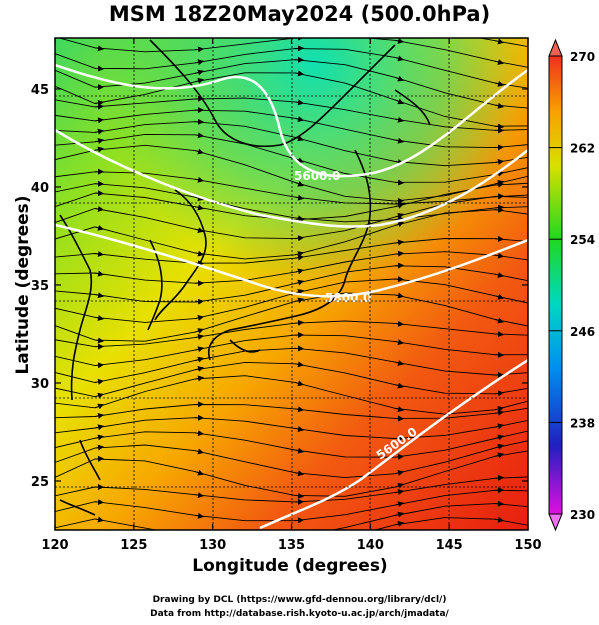  Describe the element at coordinates (290, 566) in the screenshot. I see `x-axis-label: Longitude (degrees)` at that location.